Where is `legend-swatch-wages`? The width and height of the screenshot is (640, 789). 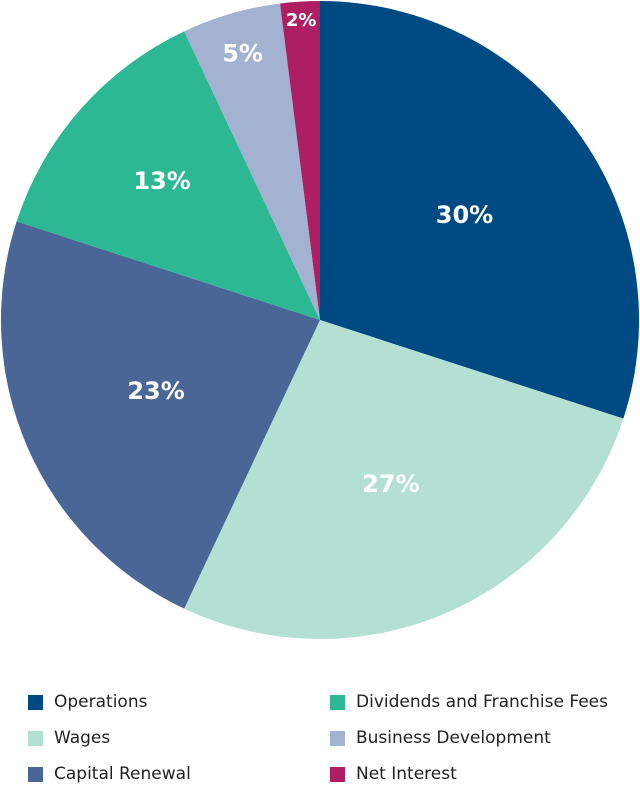 legend-swatch-wages is located at coordinates (35, 738).